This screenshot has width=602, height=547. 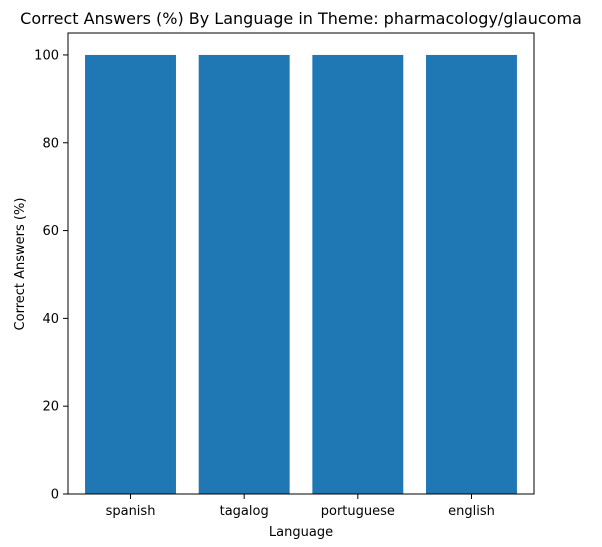 What do you see at coordinates (358, 274) in the screenshot?
I see `bar-portuguese` at bounding box center [358, 274].